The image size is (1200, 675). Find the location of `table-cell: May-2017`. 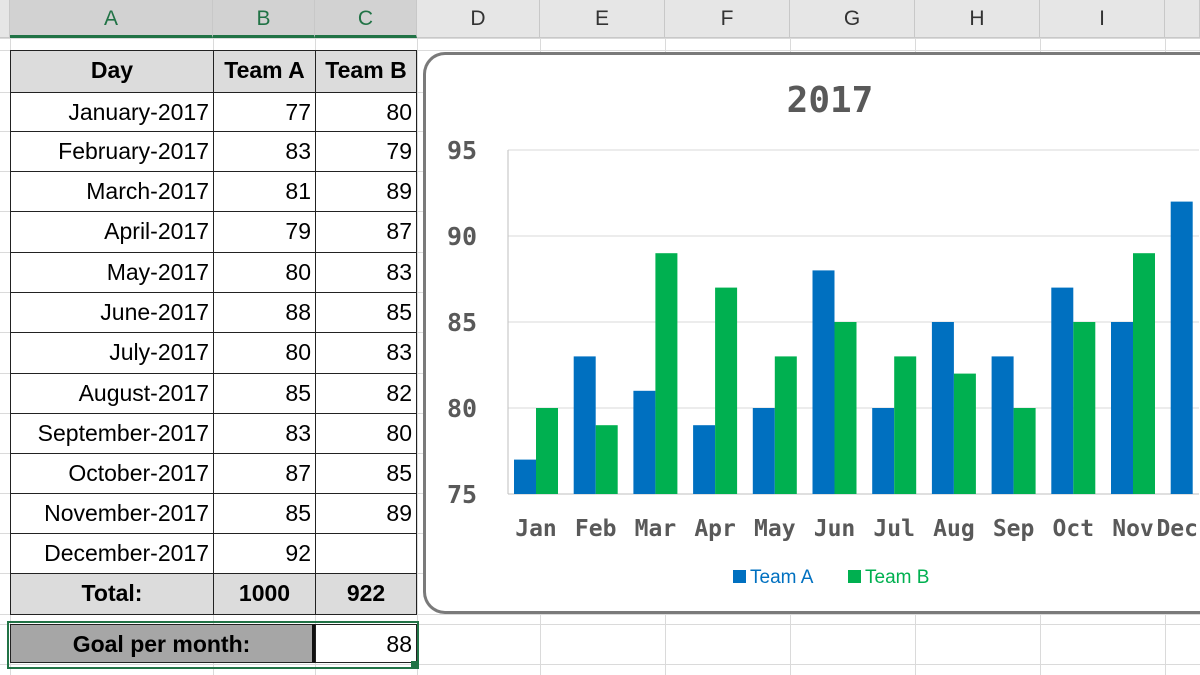

table-cell: May-2017 is located at coordinates (112, 272).